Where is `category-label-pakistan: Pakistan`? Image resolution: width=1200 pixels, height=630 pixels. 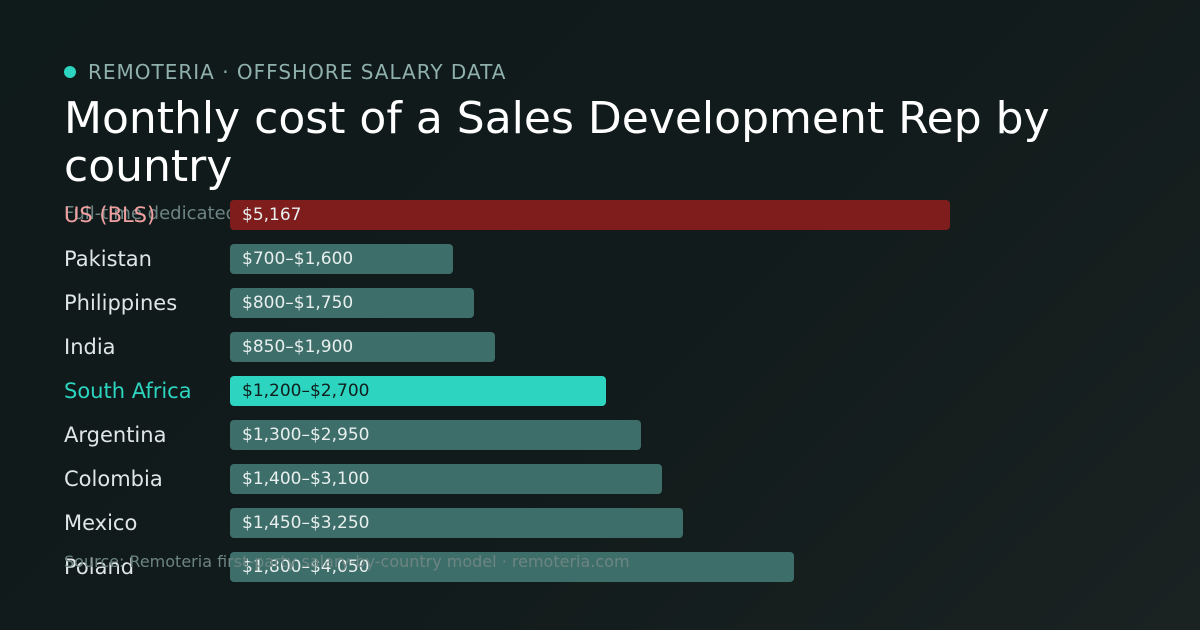 category-label-pakistan: Pakistan is located at coordinates (108, 259).